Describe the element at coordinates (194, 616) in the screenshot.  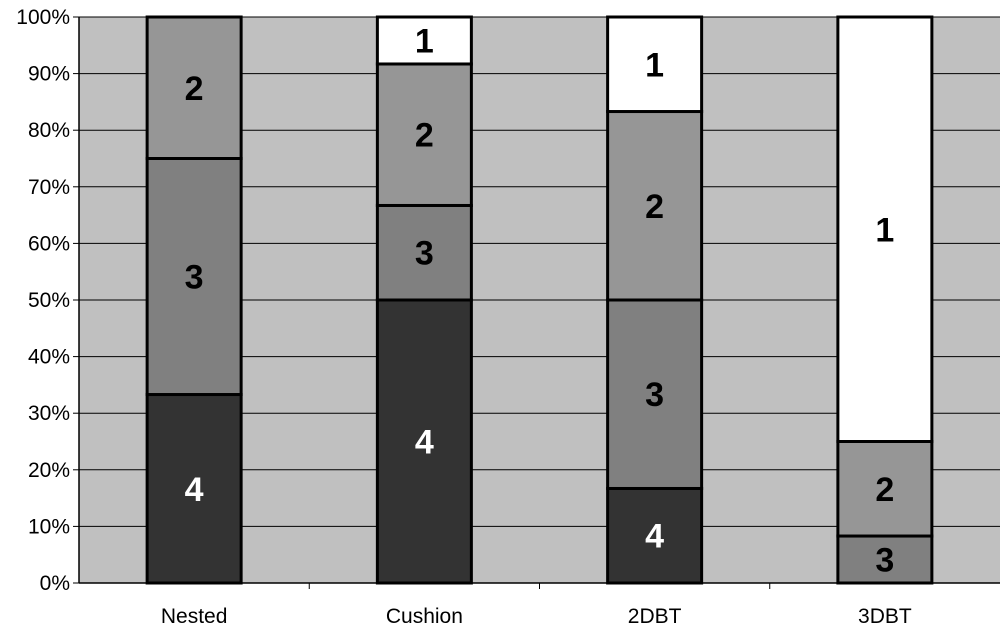
I see `x-tick-label: Nested` at that location.